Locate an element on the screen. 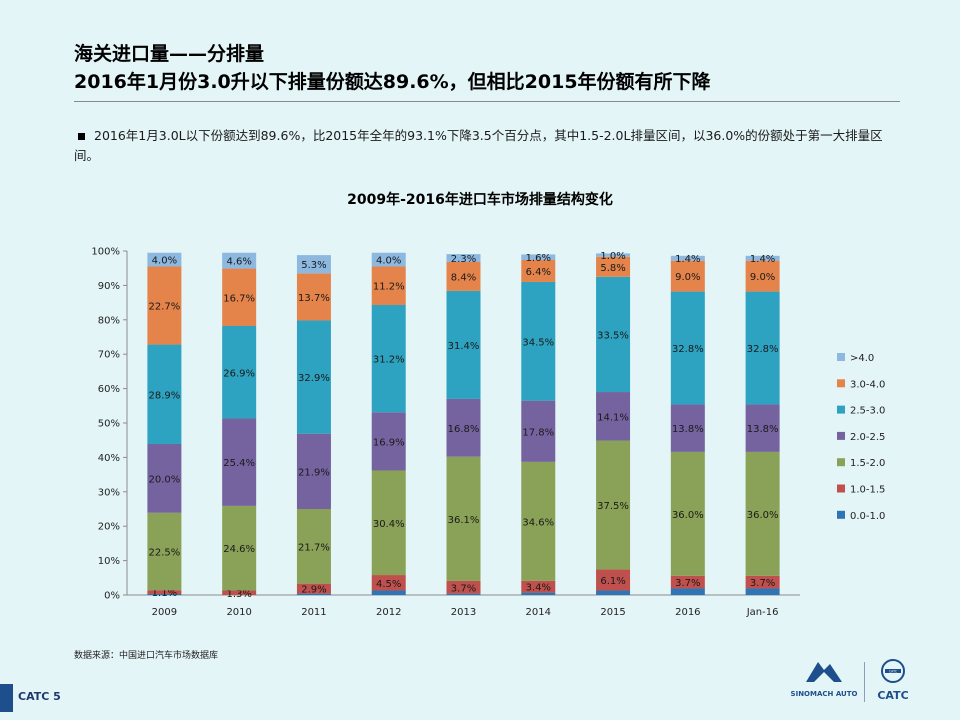 The image size is (960, 720). data-label: 11.2% is located at coordinates (389, 287).